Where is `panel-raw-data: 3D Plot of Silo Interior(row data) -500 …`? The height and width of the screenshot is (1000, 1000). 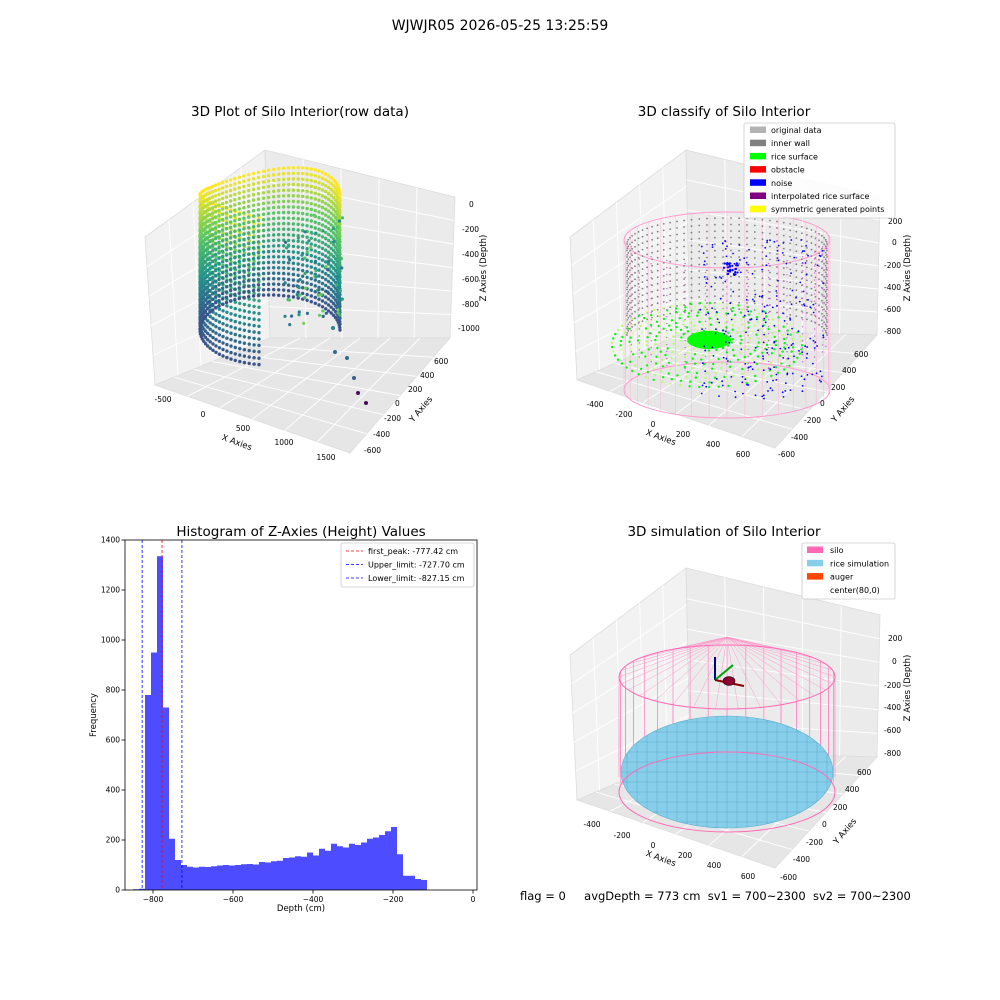
panel-raw-data: 3D Plot of Silo Interior(row data) -500 … is located at coordinates (316, 283).